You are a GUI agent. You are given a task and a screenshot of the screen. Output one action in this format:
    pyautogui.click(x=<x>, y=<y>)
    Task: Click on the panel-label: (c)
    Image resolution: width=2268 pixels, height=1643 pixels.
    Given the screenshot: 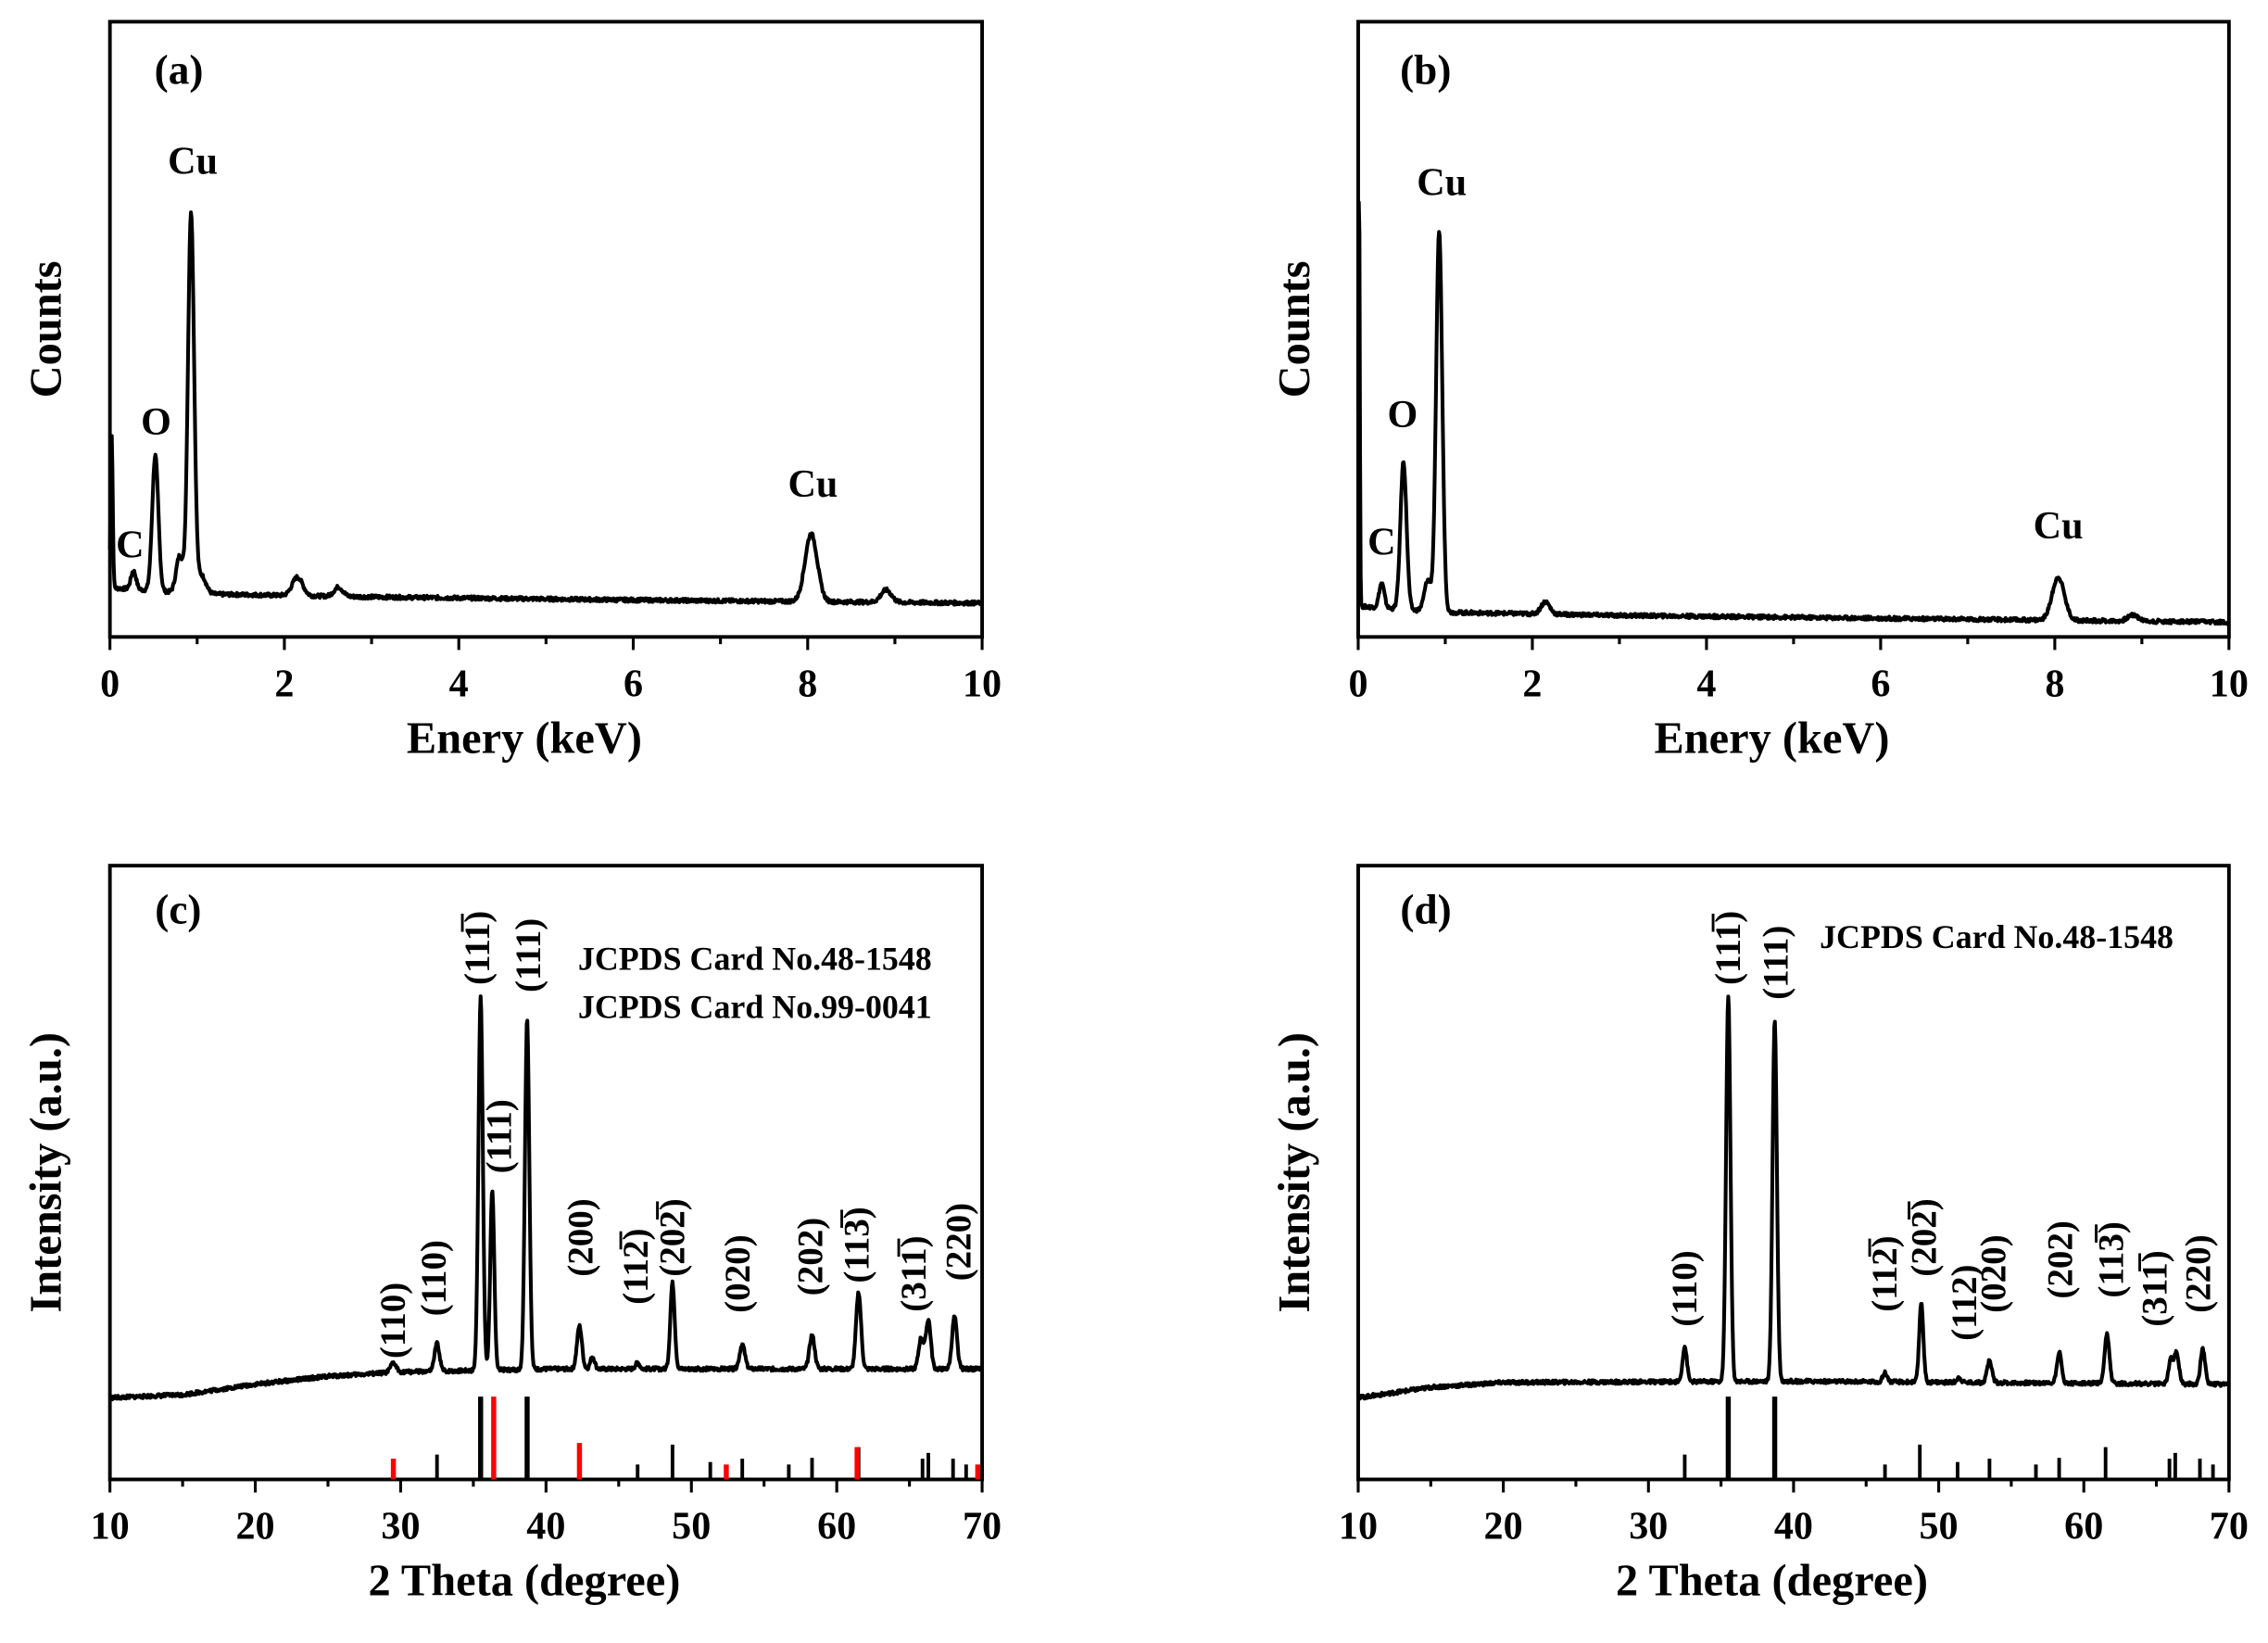 What is the action you would take?
    pyautogui.click(x=178, y=909)
    